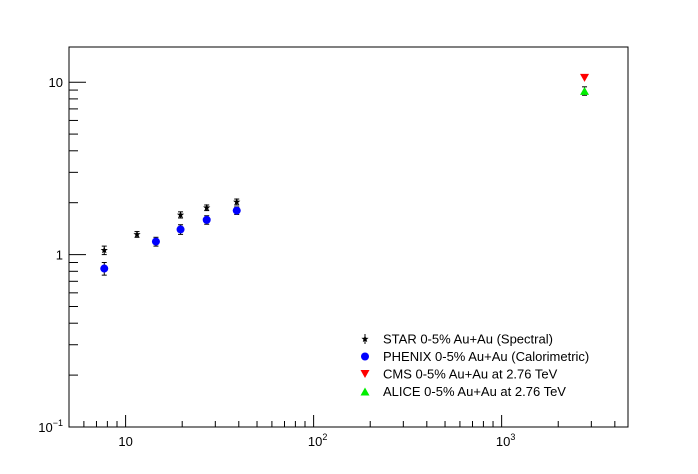  I want to click on series-triangle-up, so click(585, 91).